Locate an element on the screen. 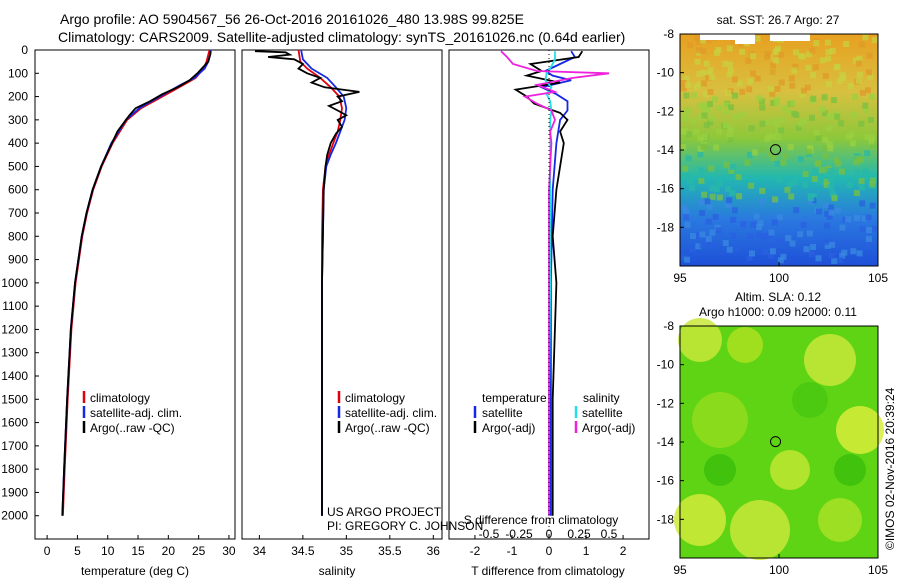  s-diff-tick-label: -0.5 is located at coordinates (489, 534).